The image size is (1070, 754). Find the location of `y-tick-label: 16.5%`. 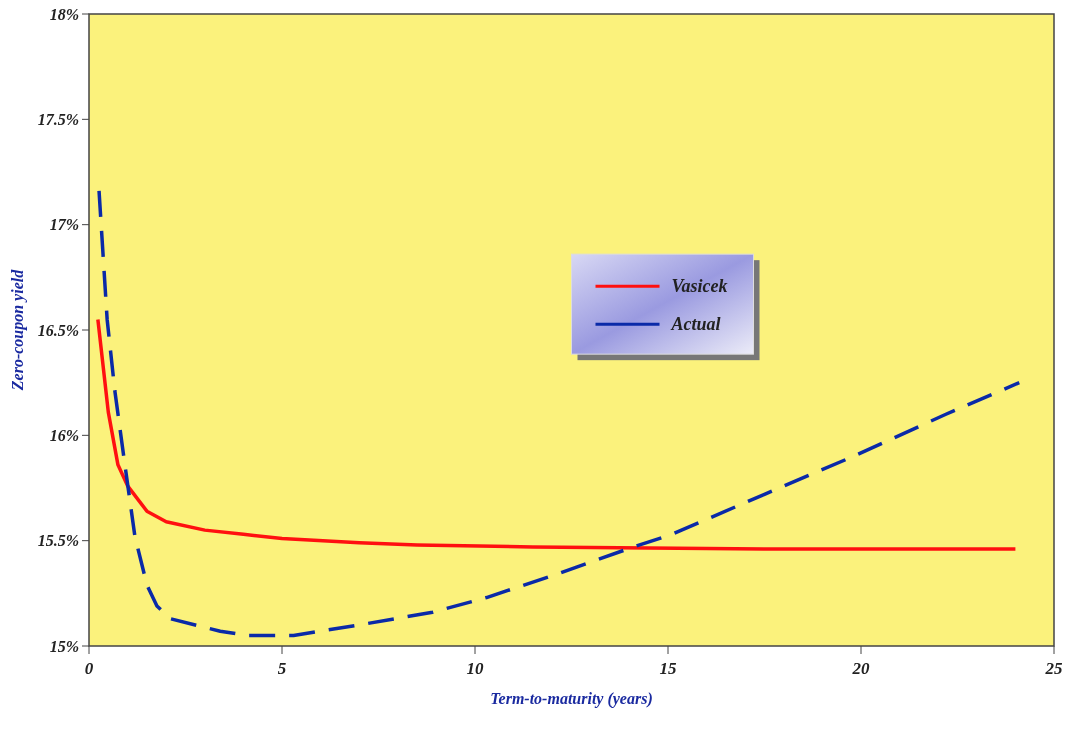

y-tick-label: 16.5% is located at coordinates (58, 330).